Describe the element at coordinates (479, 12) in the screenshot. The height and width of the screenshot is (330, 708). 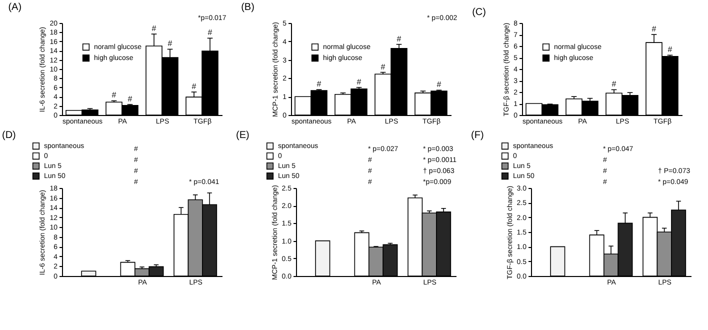
I see `chart-title: (C)` at that location.